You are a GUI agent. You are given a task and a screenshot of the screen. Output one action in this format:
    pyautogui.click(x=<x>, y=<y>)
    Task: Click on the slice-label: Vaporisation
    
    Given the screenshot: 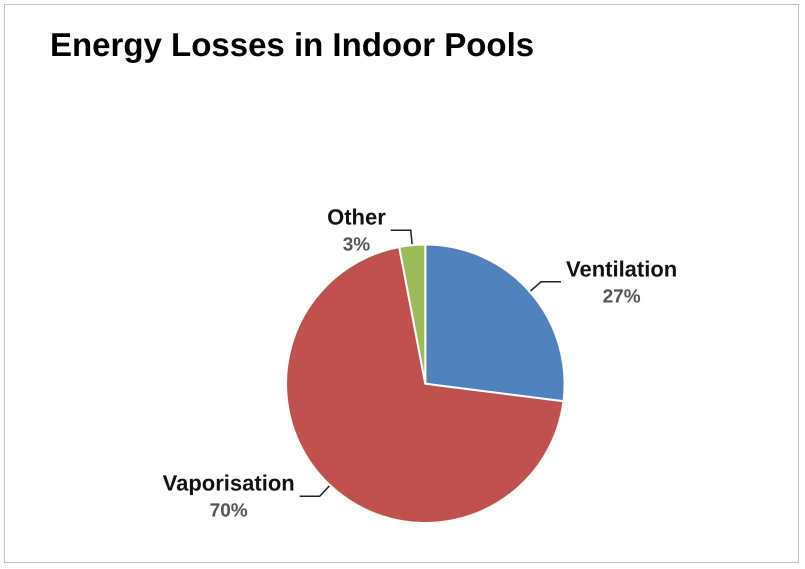 What is the action you would take?
    pyautogui.click(x=228, y=483)
    